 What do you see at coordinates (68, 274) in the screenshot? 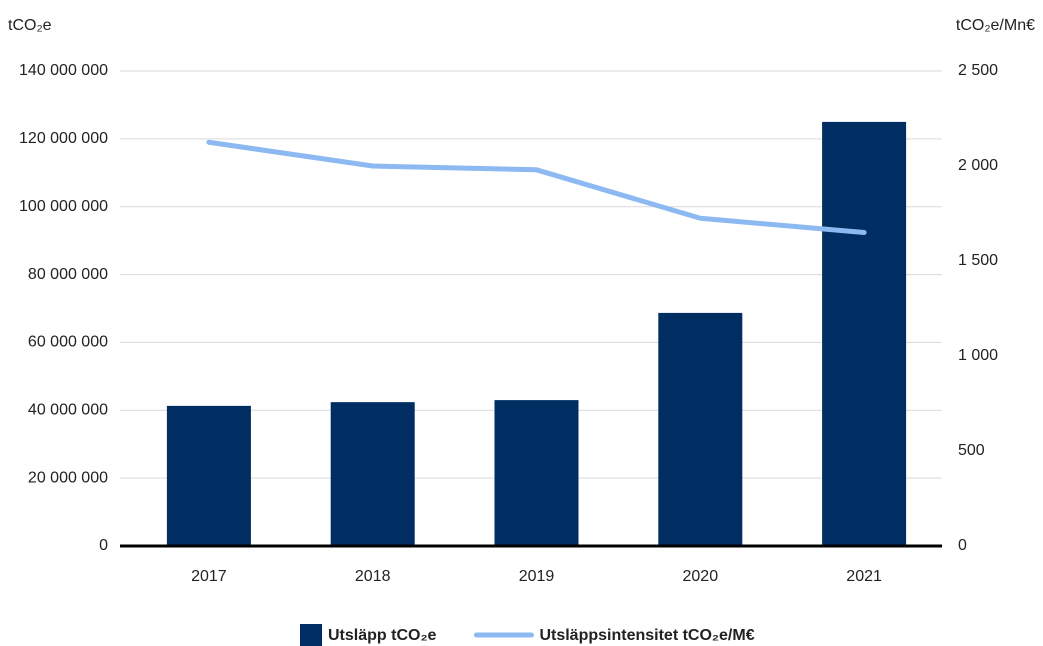
I see `y-tick-label: 80 000 000` at bounding box center [68, 274].